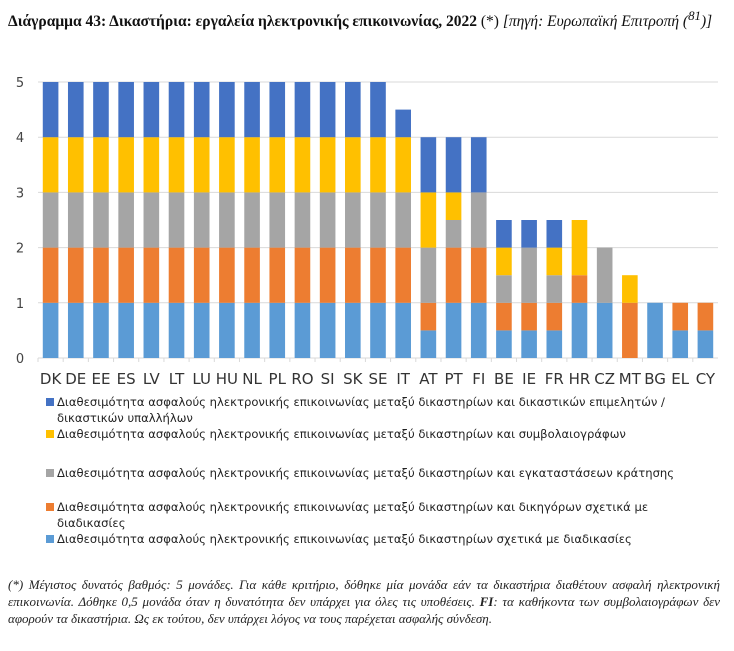  I want to click on bar-segment-MT-s1, so click(630, 330).